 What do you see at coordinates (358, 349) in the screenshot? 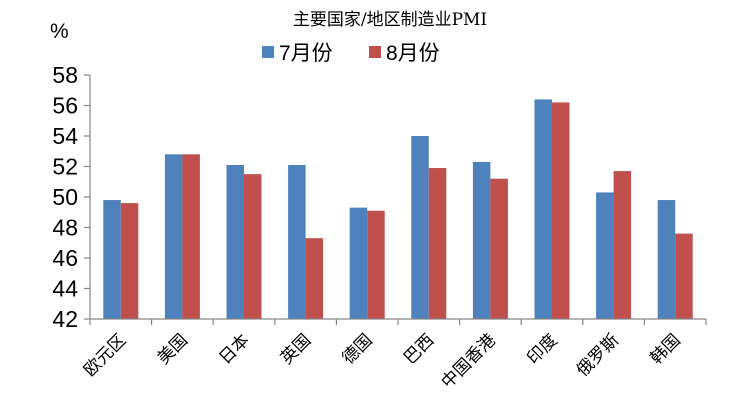
I see `x-tick-label-4: 德国` at bounding box center [358, 349].